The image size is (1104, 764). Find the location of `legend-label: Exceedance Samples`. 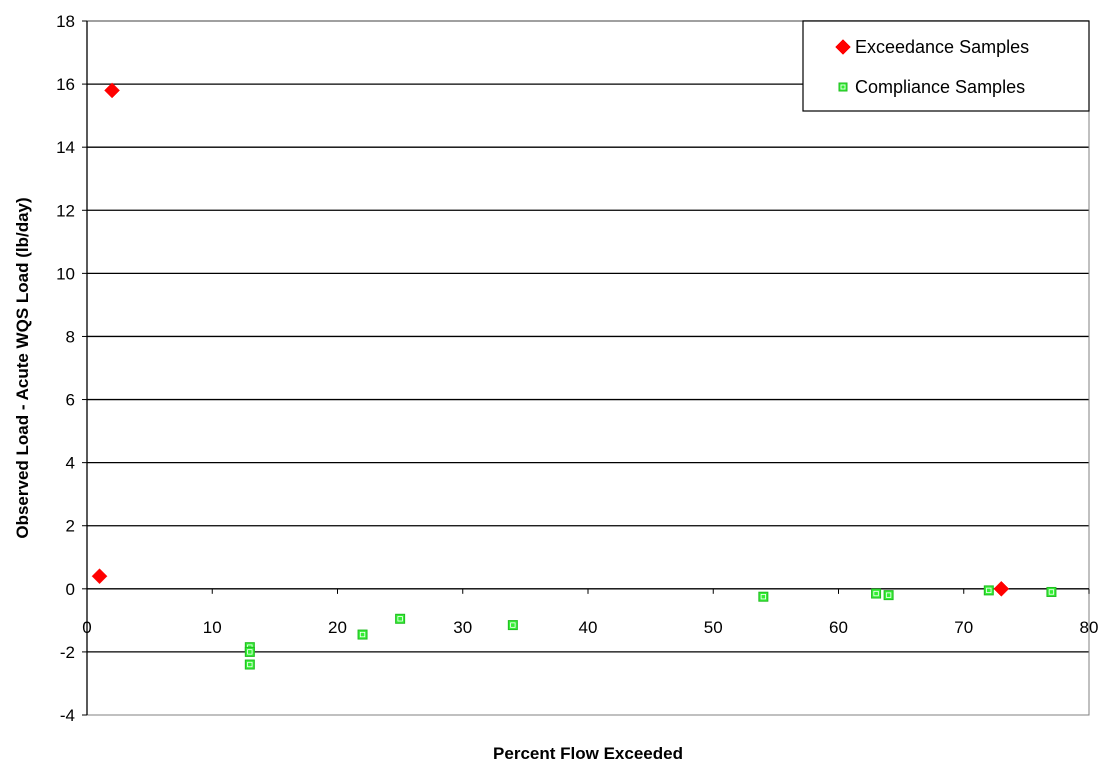

legend-label: Exceedance Samples is located at coordinates (942, 47).